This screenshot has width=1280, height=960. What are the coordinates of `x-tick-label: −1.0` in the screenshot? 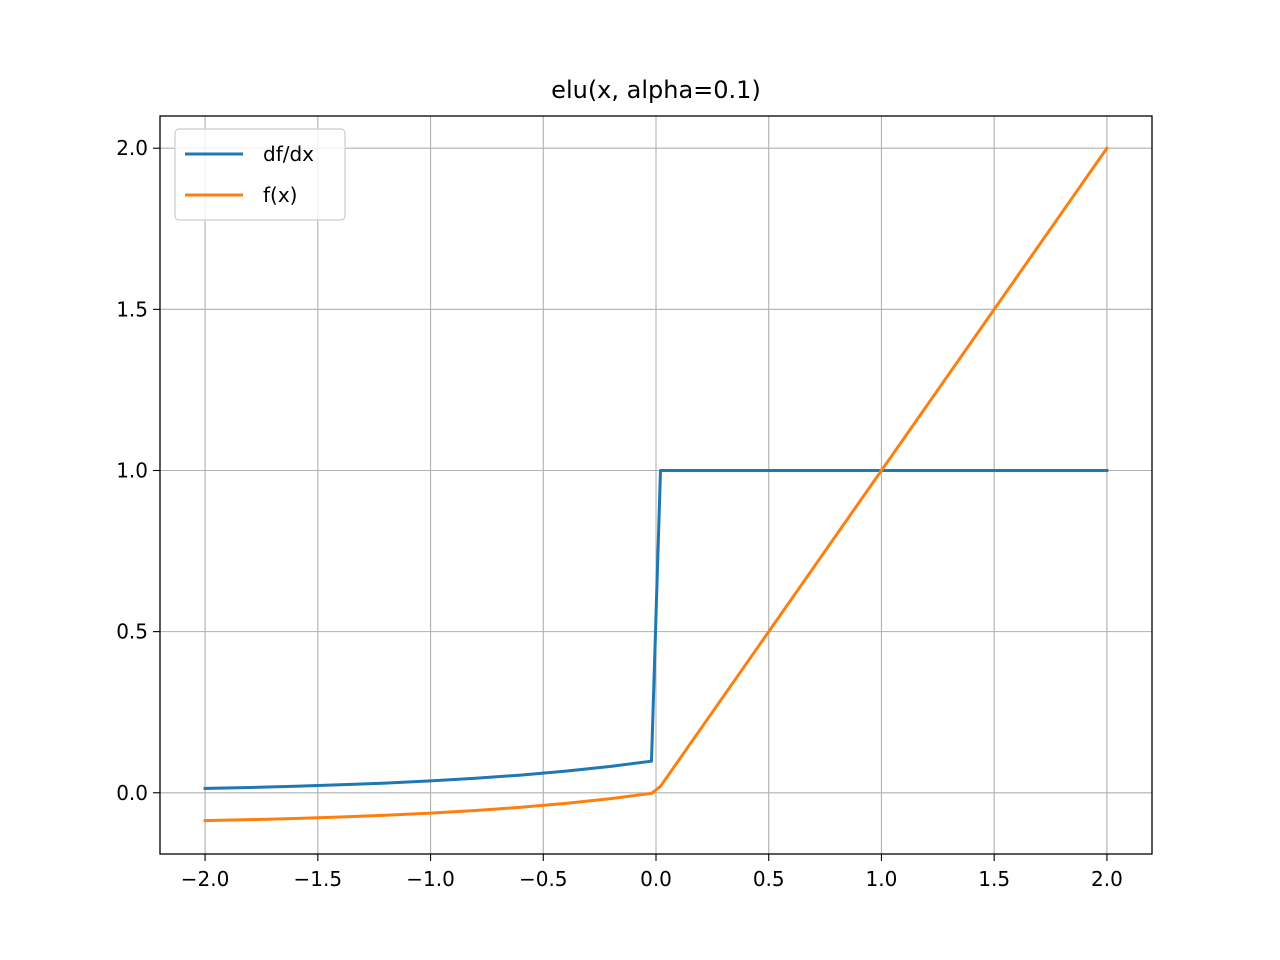 It's located at (430, 879).